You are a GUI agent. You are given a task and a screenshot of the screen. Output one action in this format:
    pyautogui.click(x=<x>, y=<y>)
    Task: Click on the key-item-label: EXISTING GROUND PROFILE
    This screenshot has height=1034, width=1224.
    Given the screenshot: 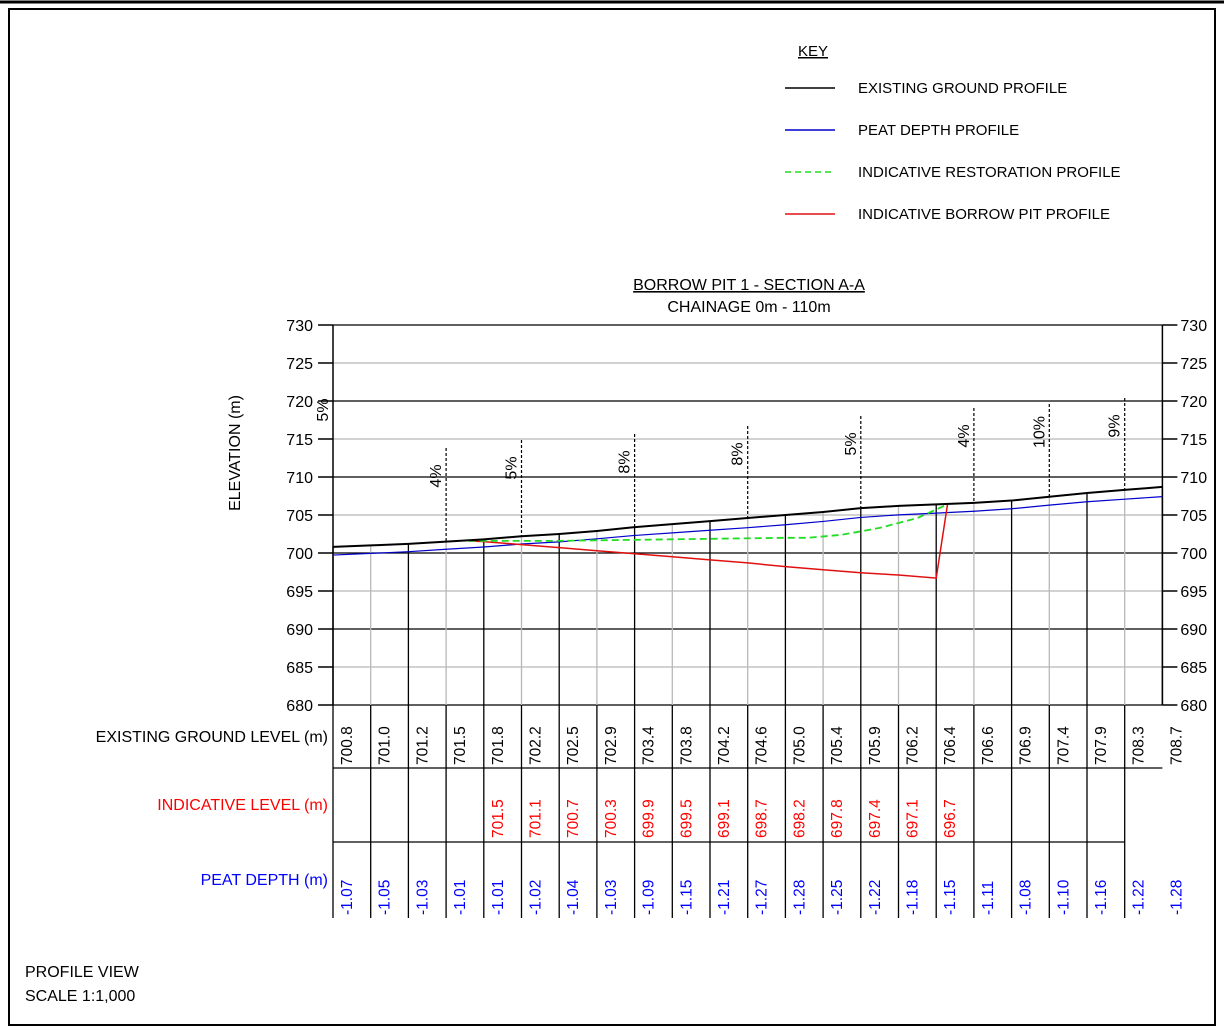 What is the action you would take?
    pyautogui.click(x=962, y=88)
    